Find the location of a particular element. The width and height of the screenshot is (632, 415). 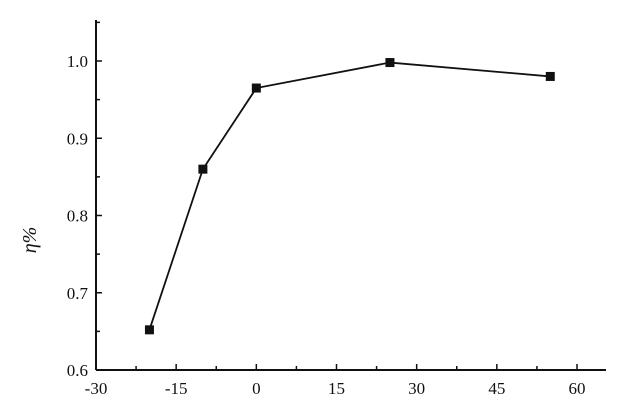

x-tick-label: 30 is located at coordinates (416, 388).